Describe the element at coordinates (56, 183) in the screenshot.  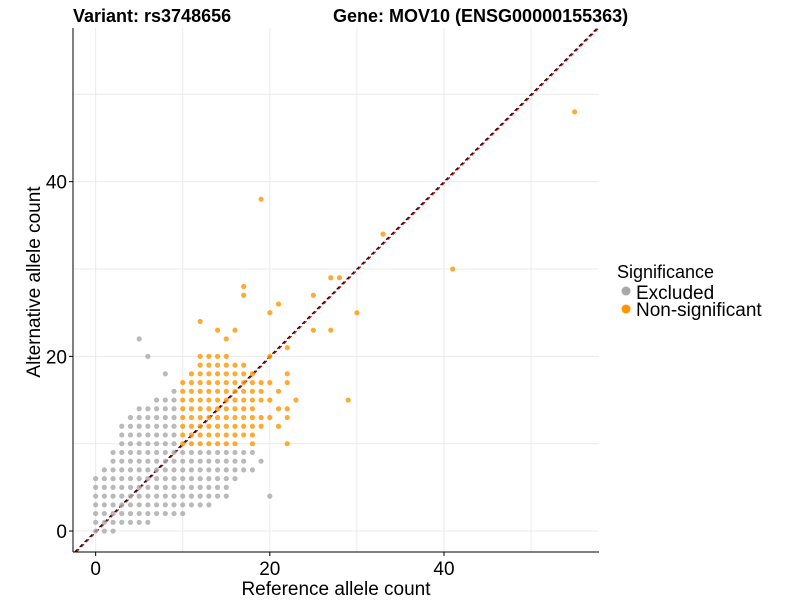
I see `y-tick-label: 40` at that location.